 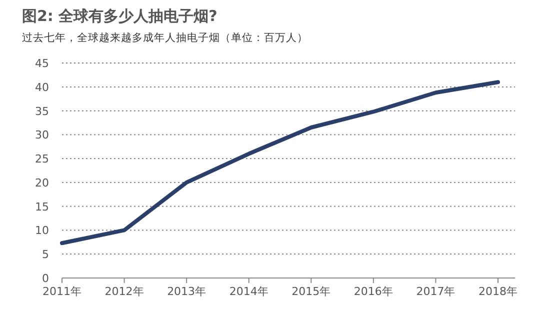 I want to click on x-tick-label: 2016年, so click(x=373, y=291).